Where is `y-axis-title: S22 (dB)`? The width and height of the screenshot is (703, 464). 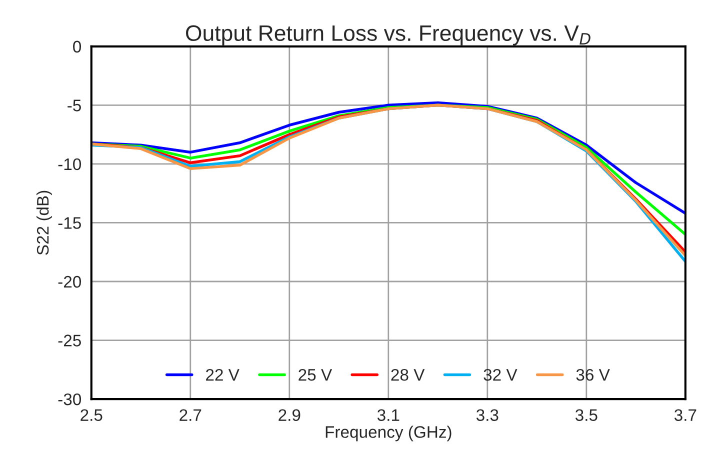
y-axis-title: S22 (dB) is located at coordinates (44, 222).